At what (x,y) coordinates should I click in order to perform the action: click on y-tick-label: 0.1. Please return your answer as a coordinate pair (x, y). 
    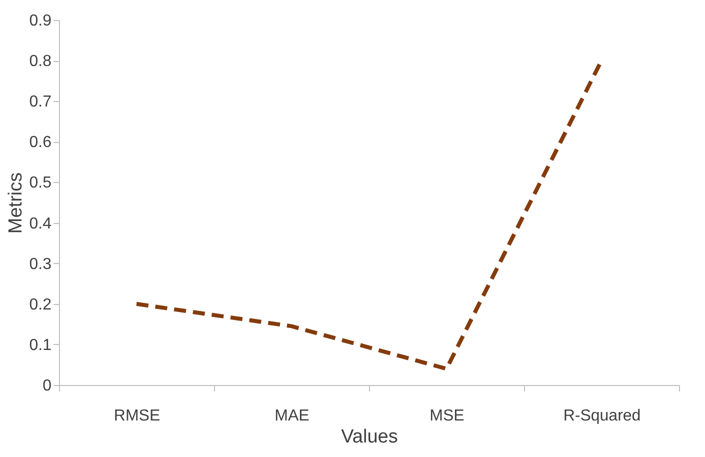
    Looking at the image, I should click on (40, 345).